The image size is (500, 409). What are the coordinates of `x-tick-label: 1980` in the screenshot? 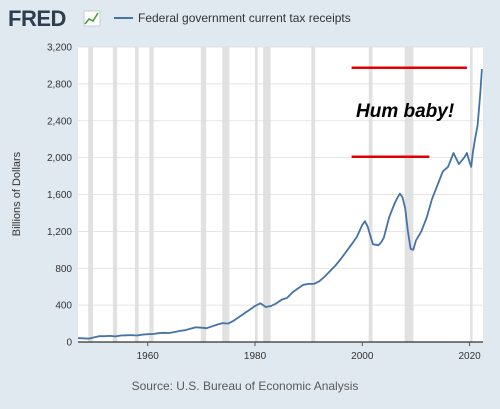 It's located at (255, 356).